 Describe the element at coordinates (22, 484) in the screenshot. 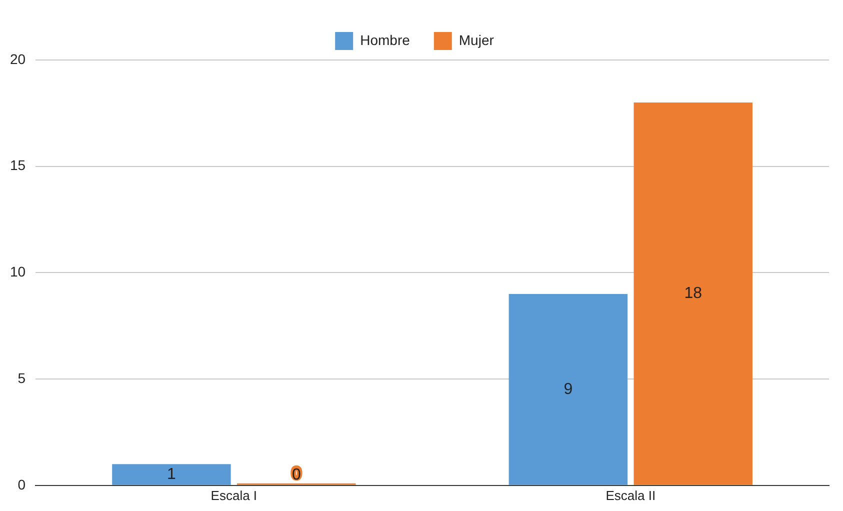

I see `y-tick-label: 0` at that location.